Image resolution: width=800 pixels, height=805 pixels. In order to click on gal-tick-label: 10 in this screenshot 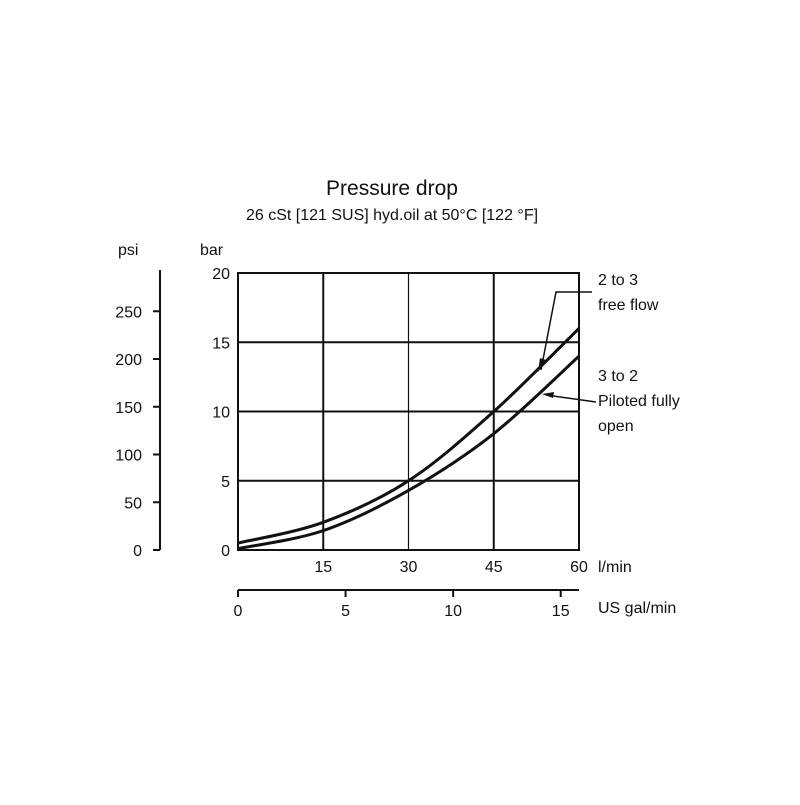, I will do `click(453, 611)`.